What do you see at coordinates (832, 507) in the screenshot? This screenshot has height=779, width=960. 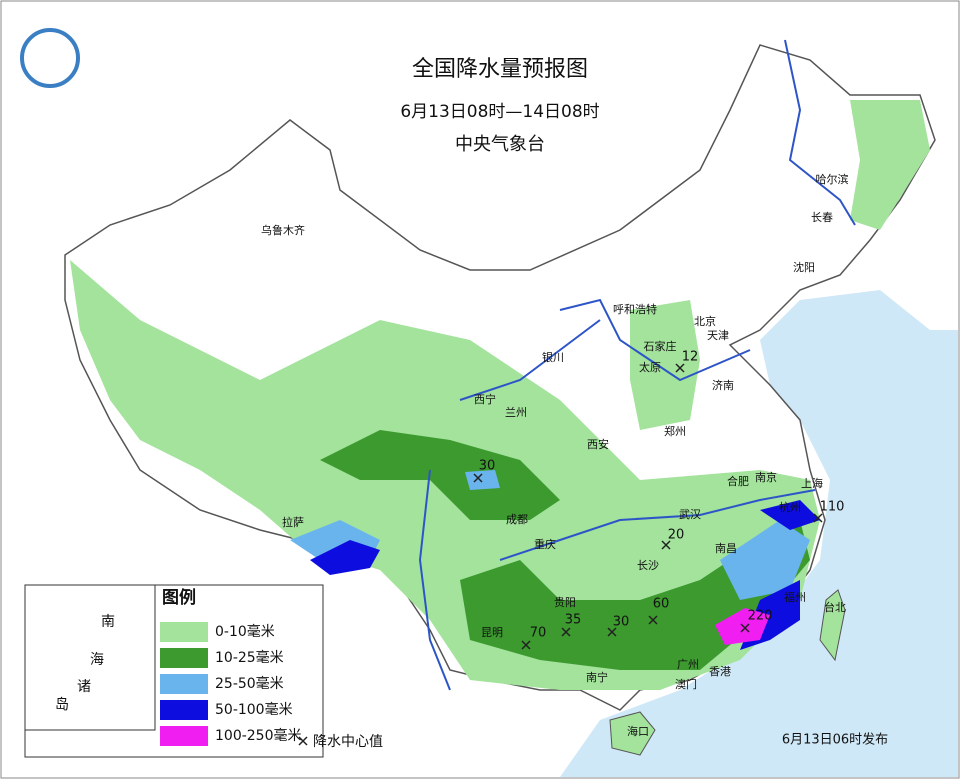 I see `center-value: 110` at bounding box center [832, 507].